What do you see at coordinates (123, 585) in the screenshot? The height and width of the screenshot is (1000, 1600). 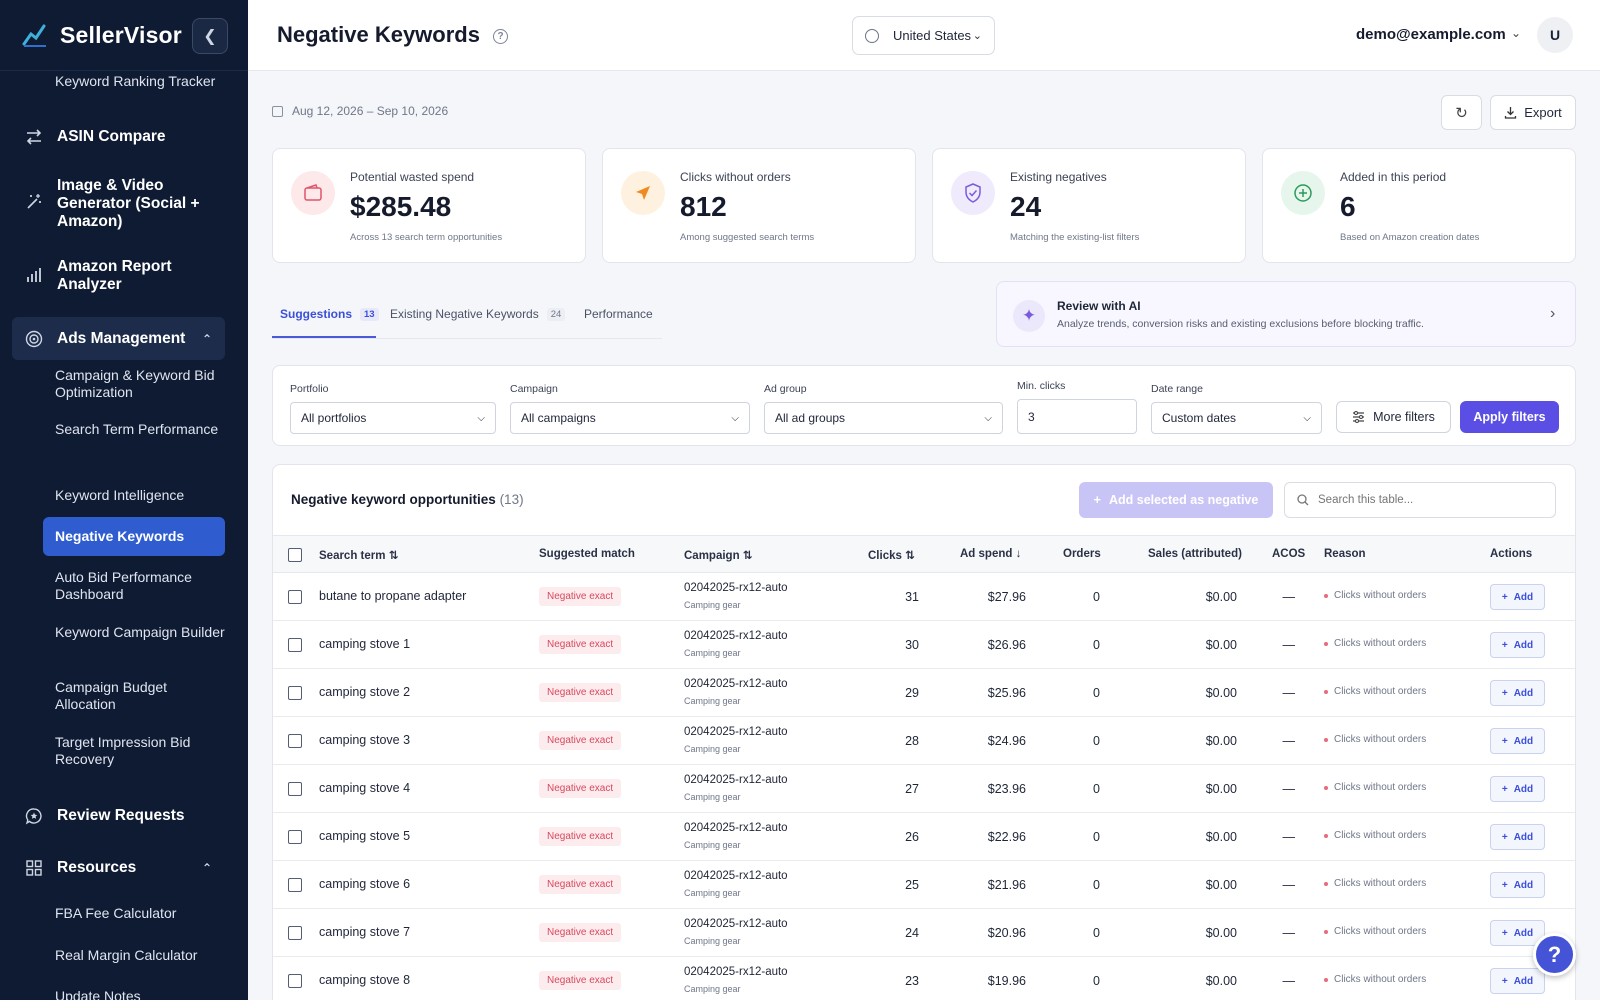 I see `sidebar-item-auto-bid-performance-dashboard: Auto Bid Performance Dashboard` at bounding box center [123, 585].